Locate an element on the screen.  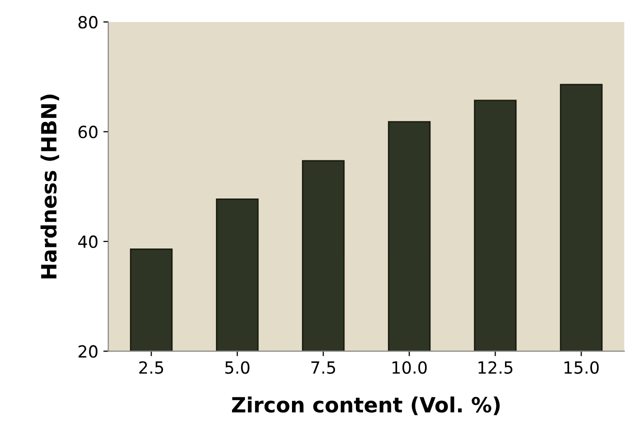
y-tick-label: 20 is located at coordinates (88, 351).